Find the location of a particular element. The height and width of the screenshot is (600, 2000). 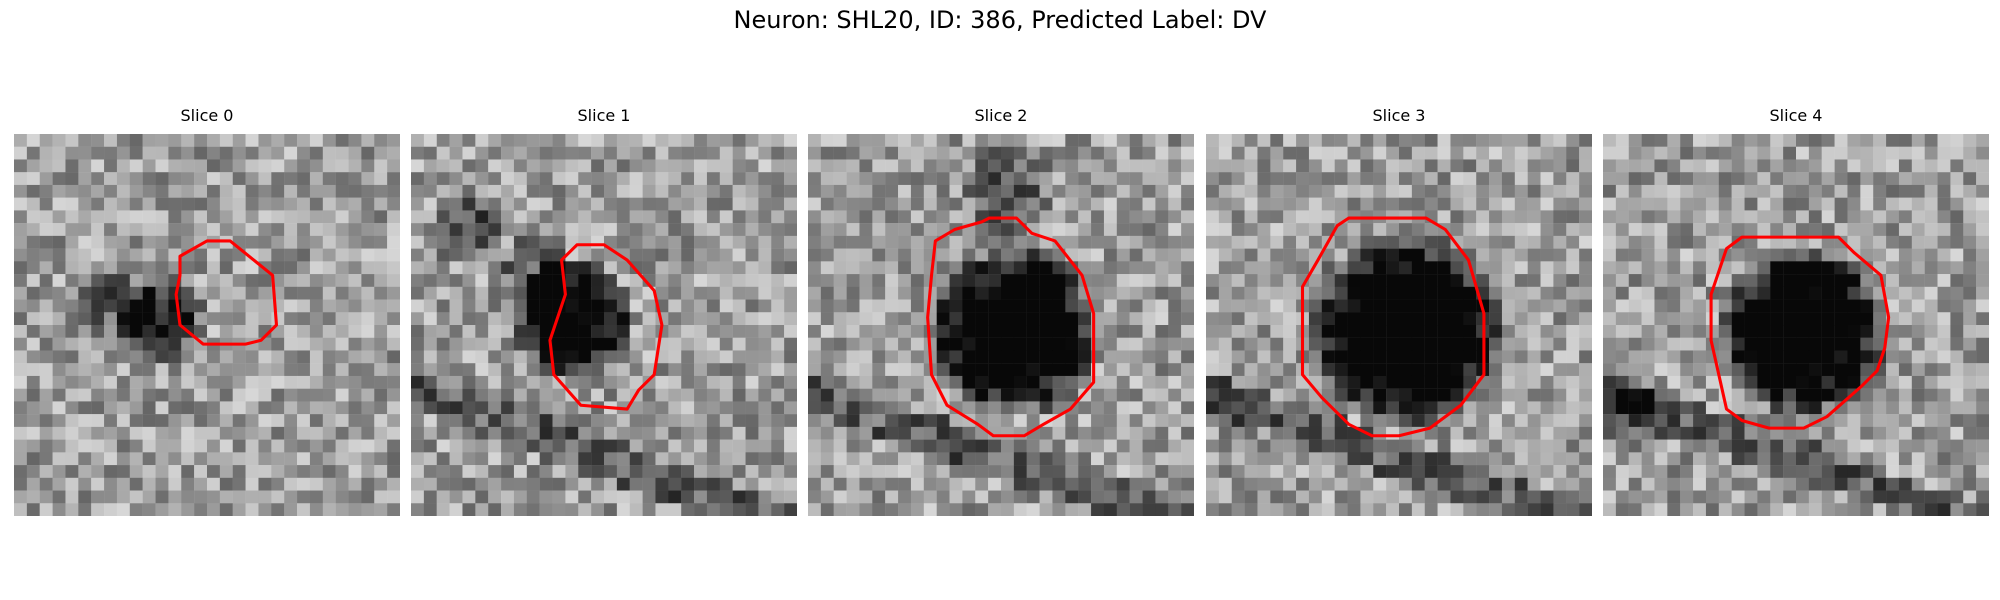

slice-title: Slice 3 is located at coordinates (1399, 115).